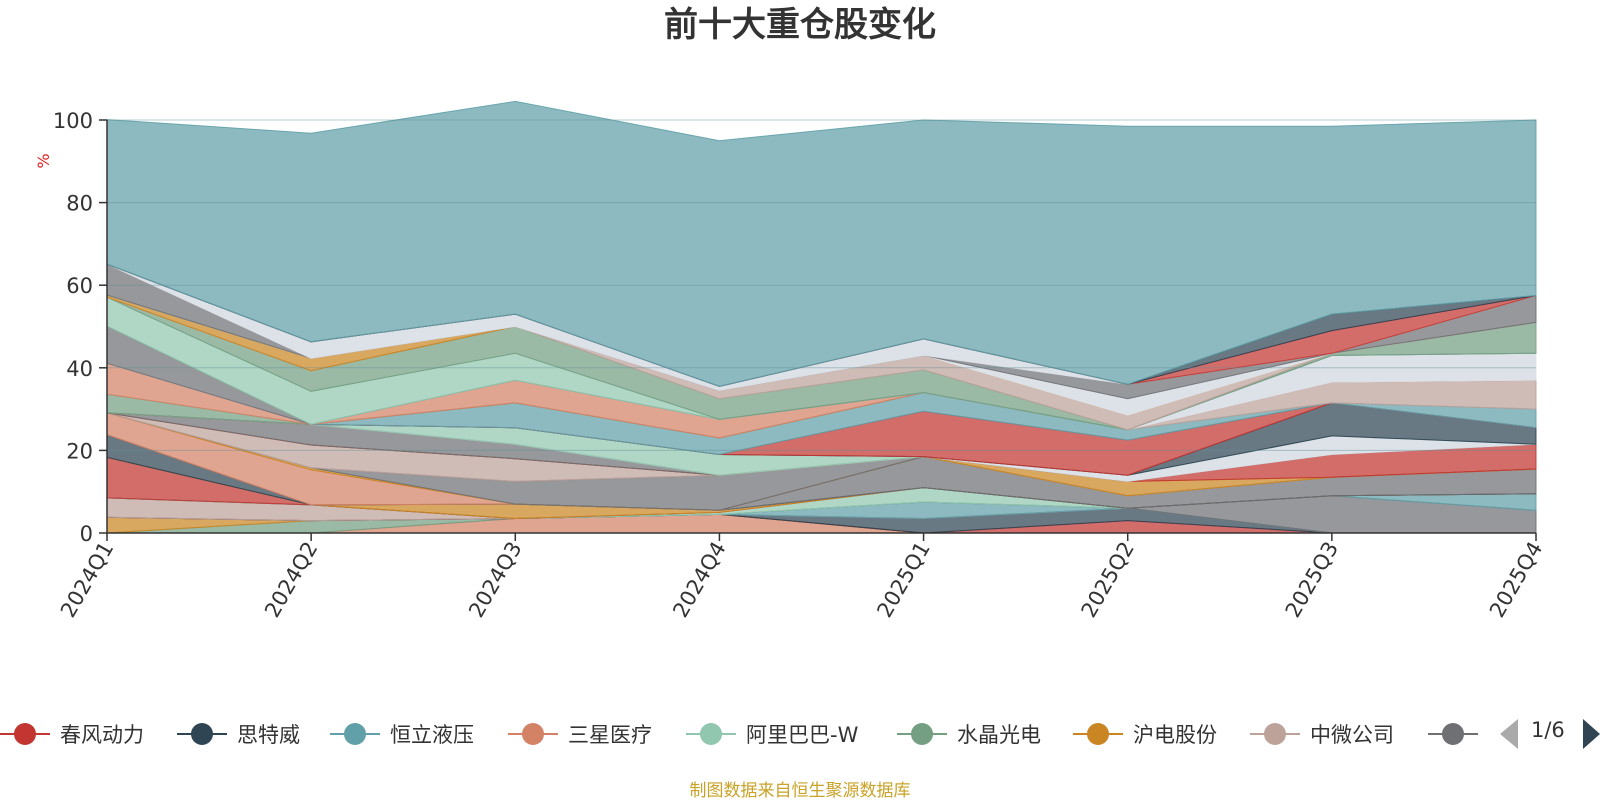 This screenshot has width=1600, height=801. I want to click on legend-item: 三星医疗, so click(580, 734).